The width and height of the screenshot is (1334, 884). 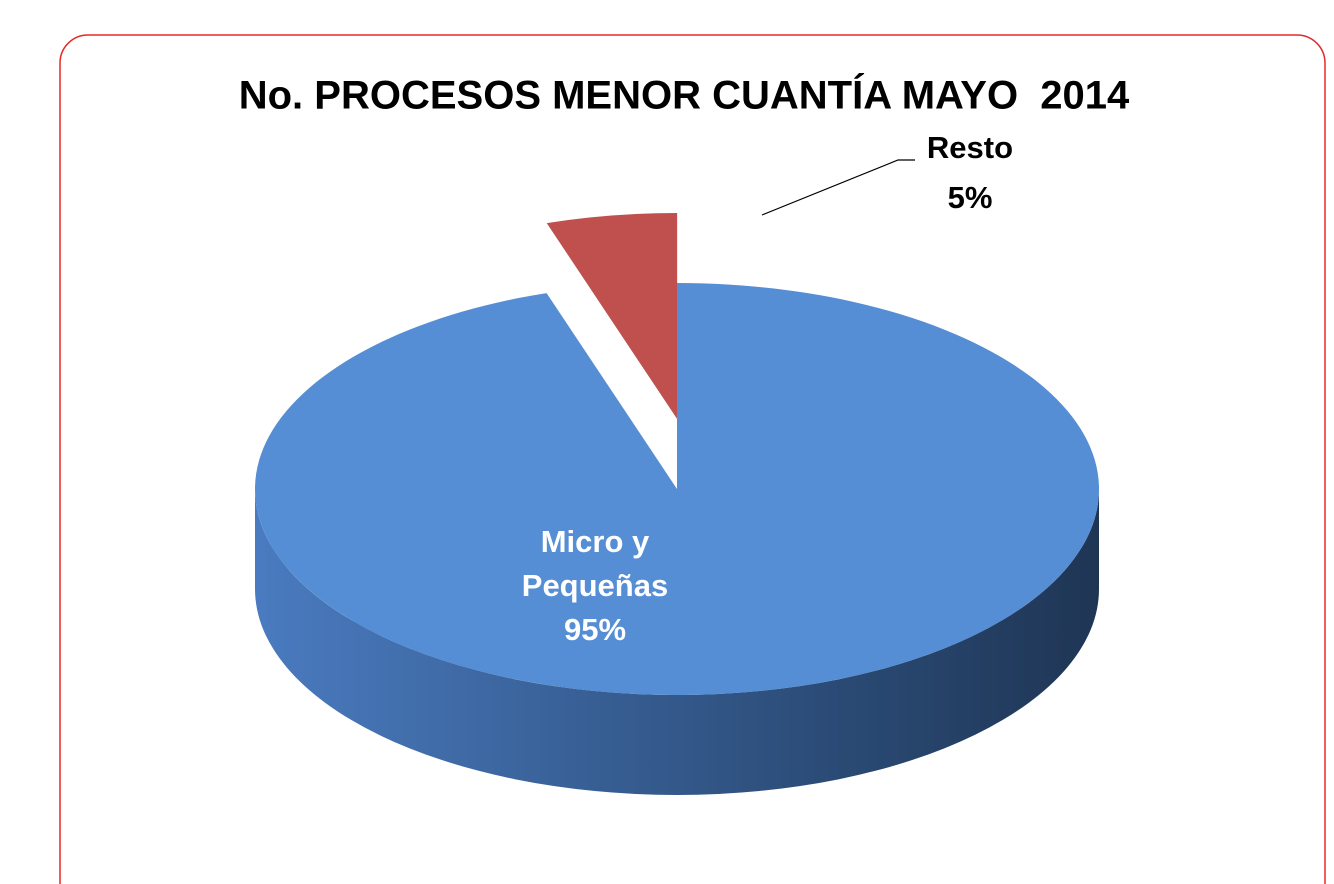 What do you see at coordinates (595, 563) in the screenshot?
I see `category-label: Micro y Pequeñas` at bounding box center [595, 563].